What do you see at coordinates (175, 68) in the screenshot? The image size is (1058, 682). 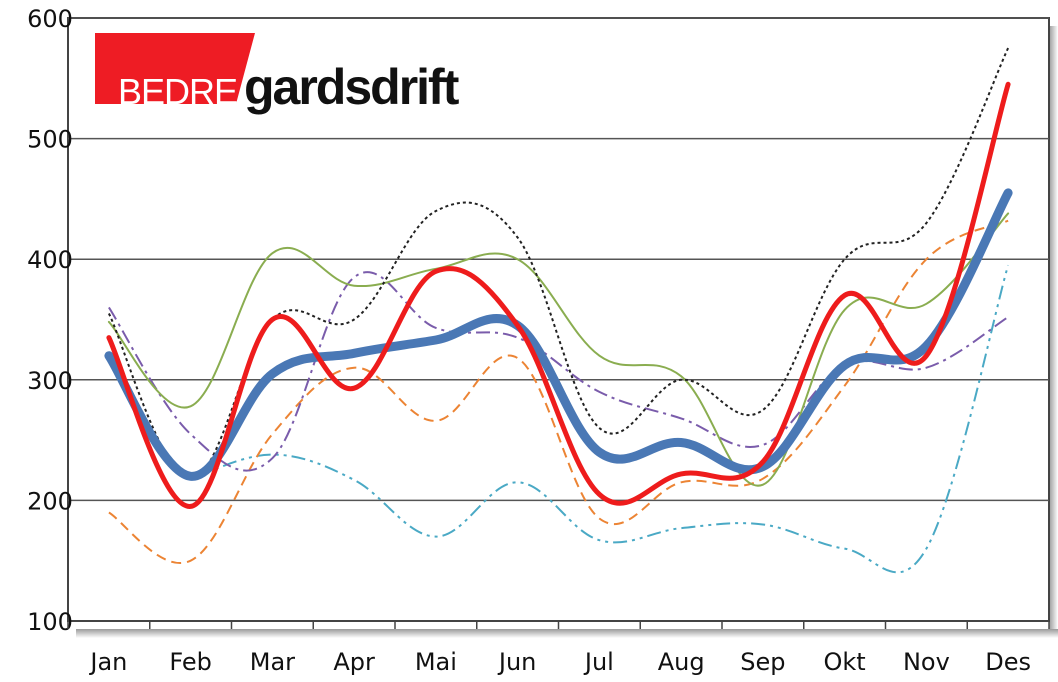 I see `logo-red-banner` at bounding box center [175, 68].